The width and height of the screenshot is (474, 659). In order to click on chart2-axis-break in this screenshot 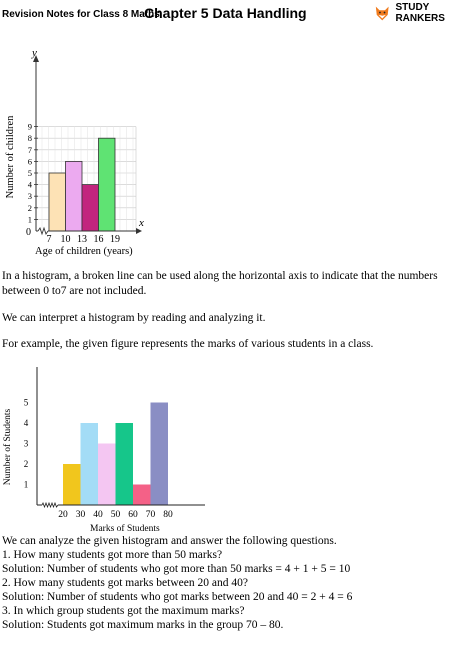, I will do `click(50, 505)`.